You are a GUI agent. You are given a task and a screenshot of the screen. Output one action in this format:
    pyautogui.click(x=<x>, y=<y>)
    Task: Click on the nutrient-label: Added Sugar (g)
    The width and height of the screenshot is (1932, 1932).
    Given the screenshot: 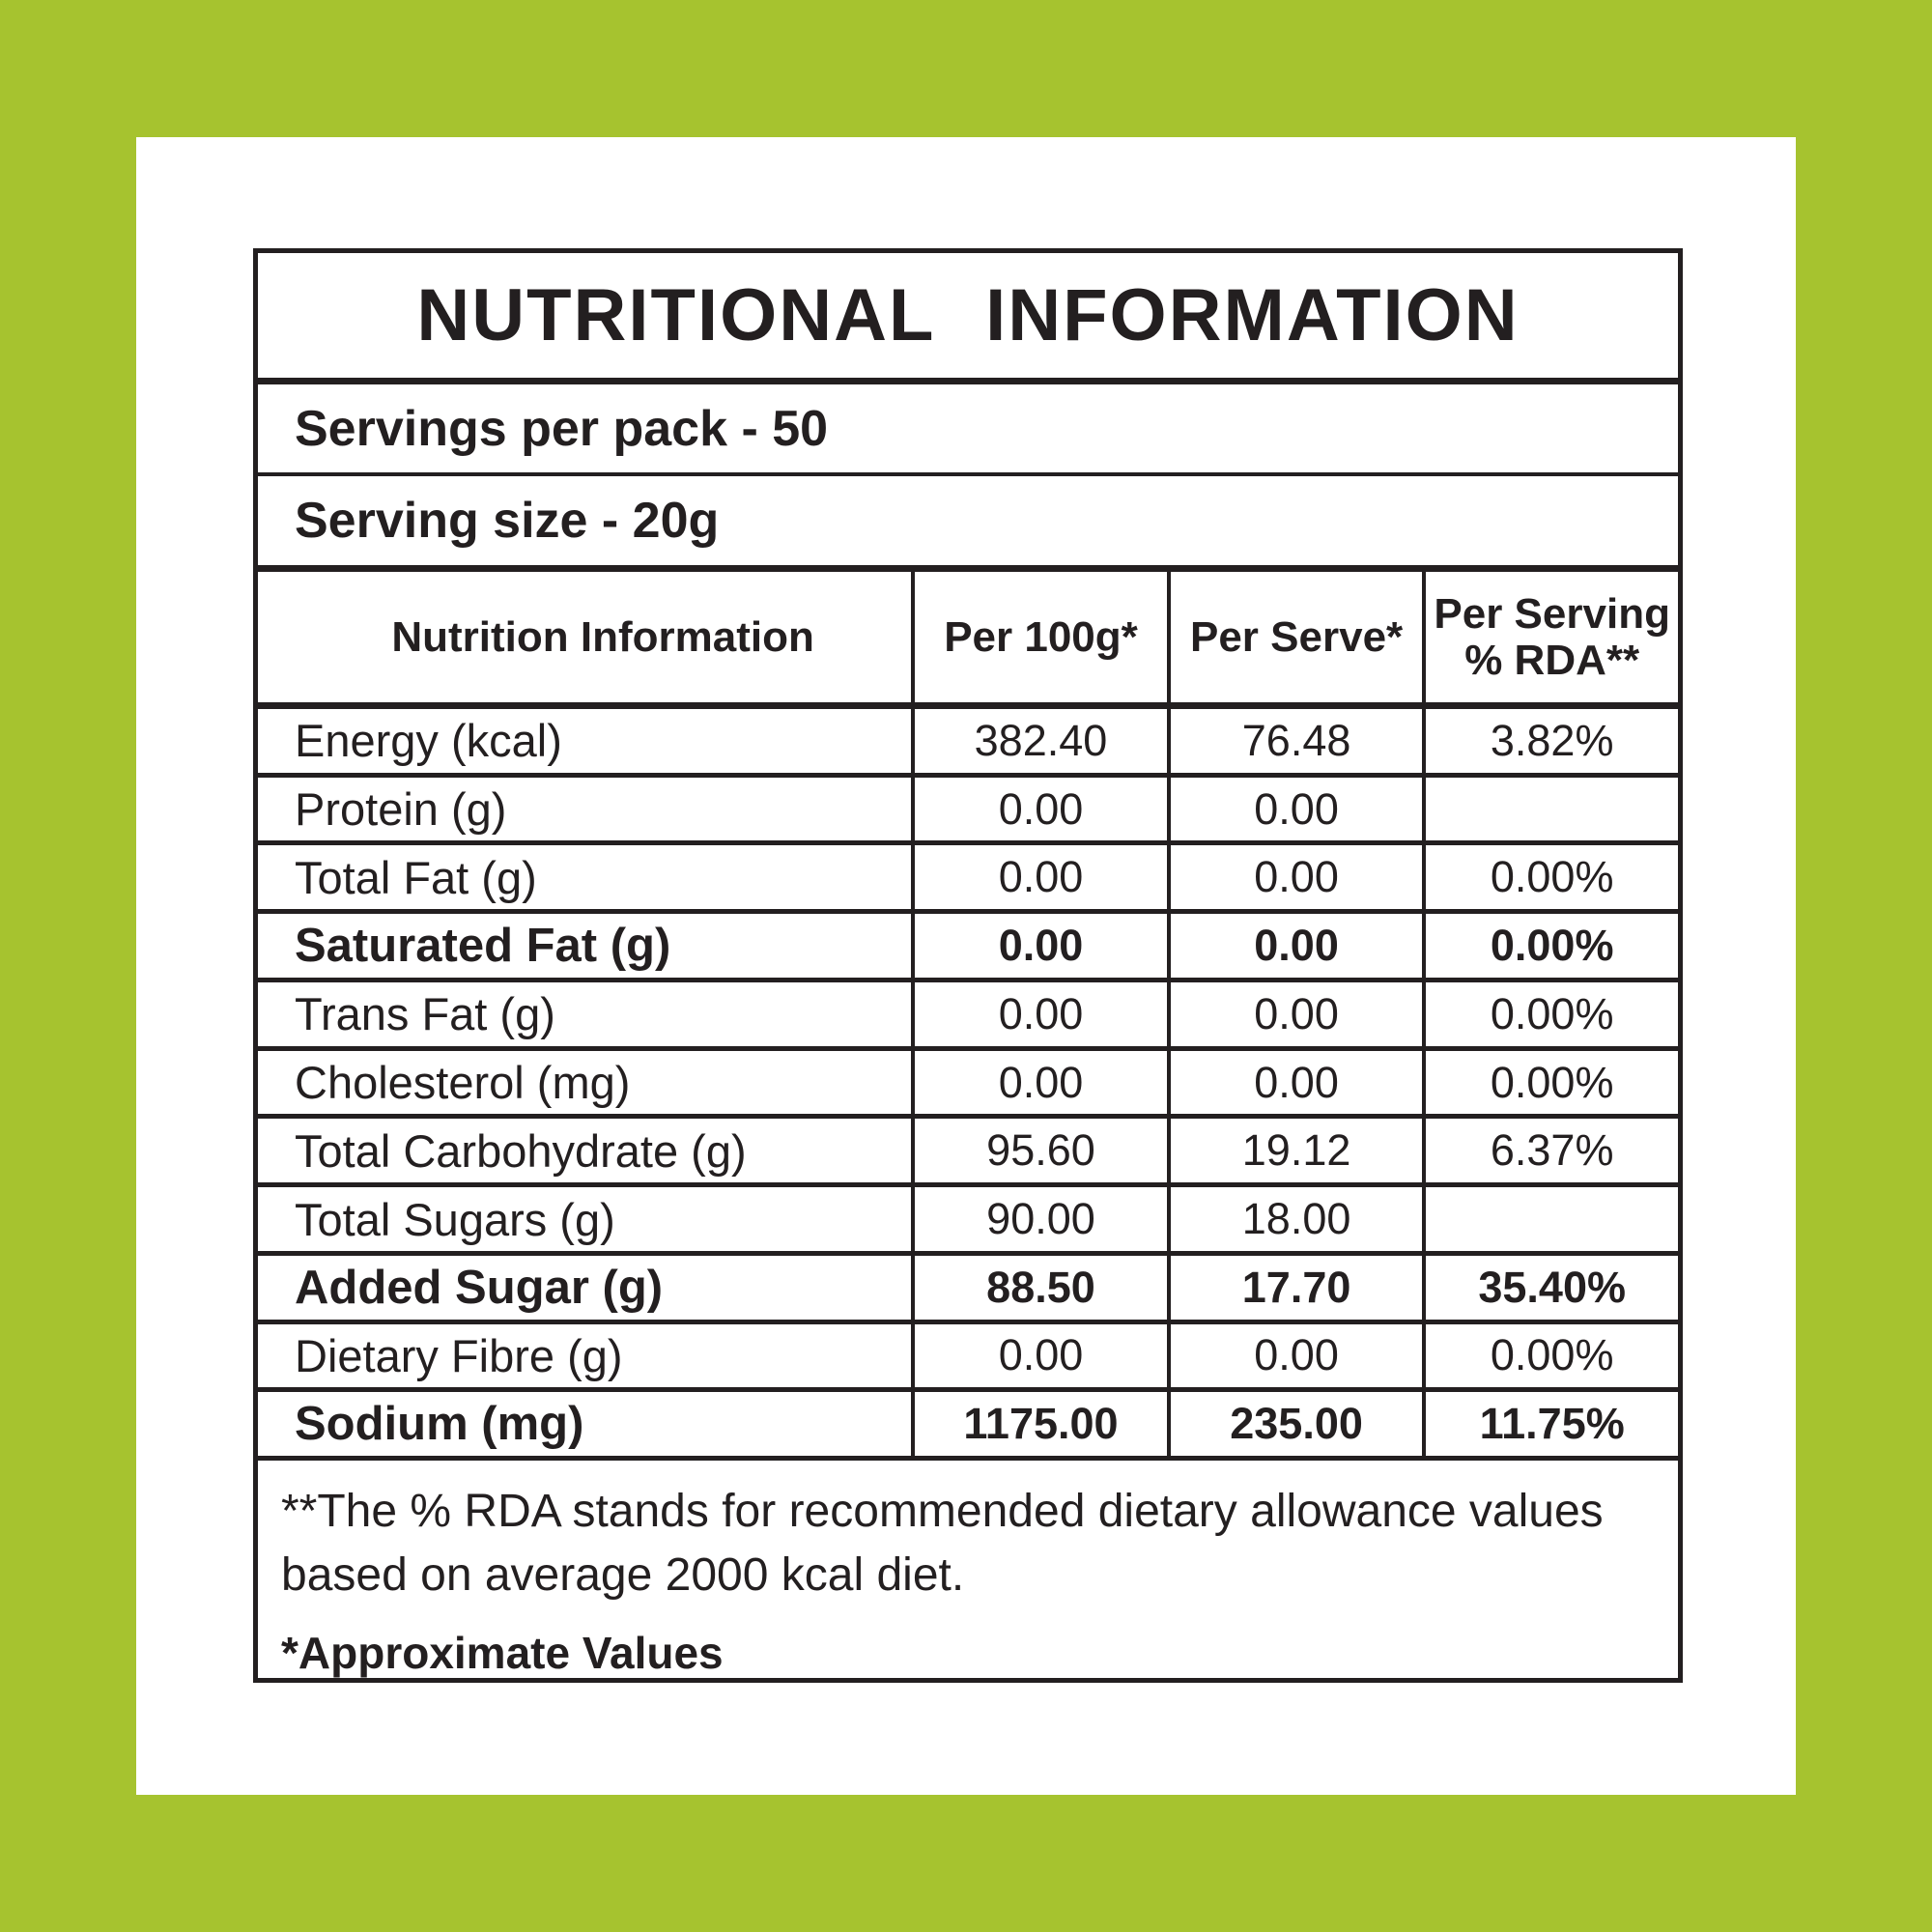 What is the action you would take?
    pyautogui.click(x=479, y=1287)
    